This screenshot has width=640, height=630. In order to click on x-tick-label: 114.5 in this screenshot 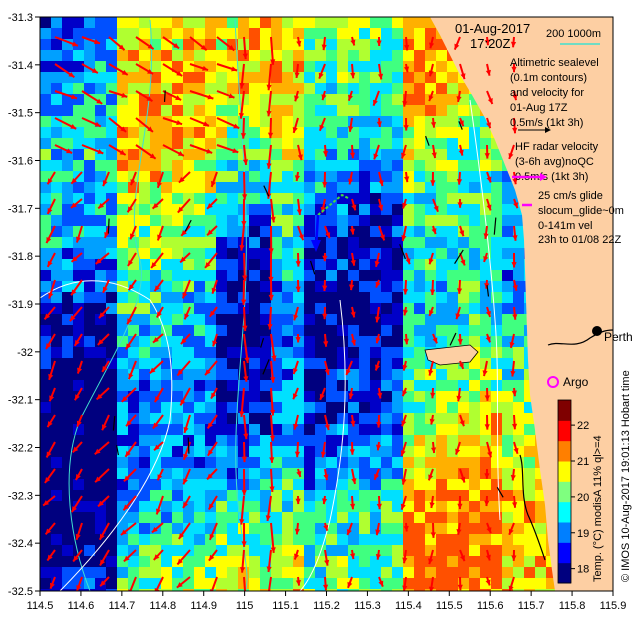, I will do `click(40, 606)`.